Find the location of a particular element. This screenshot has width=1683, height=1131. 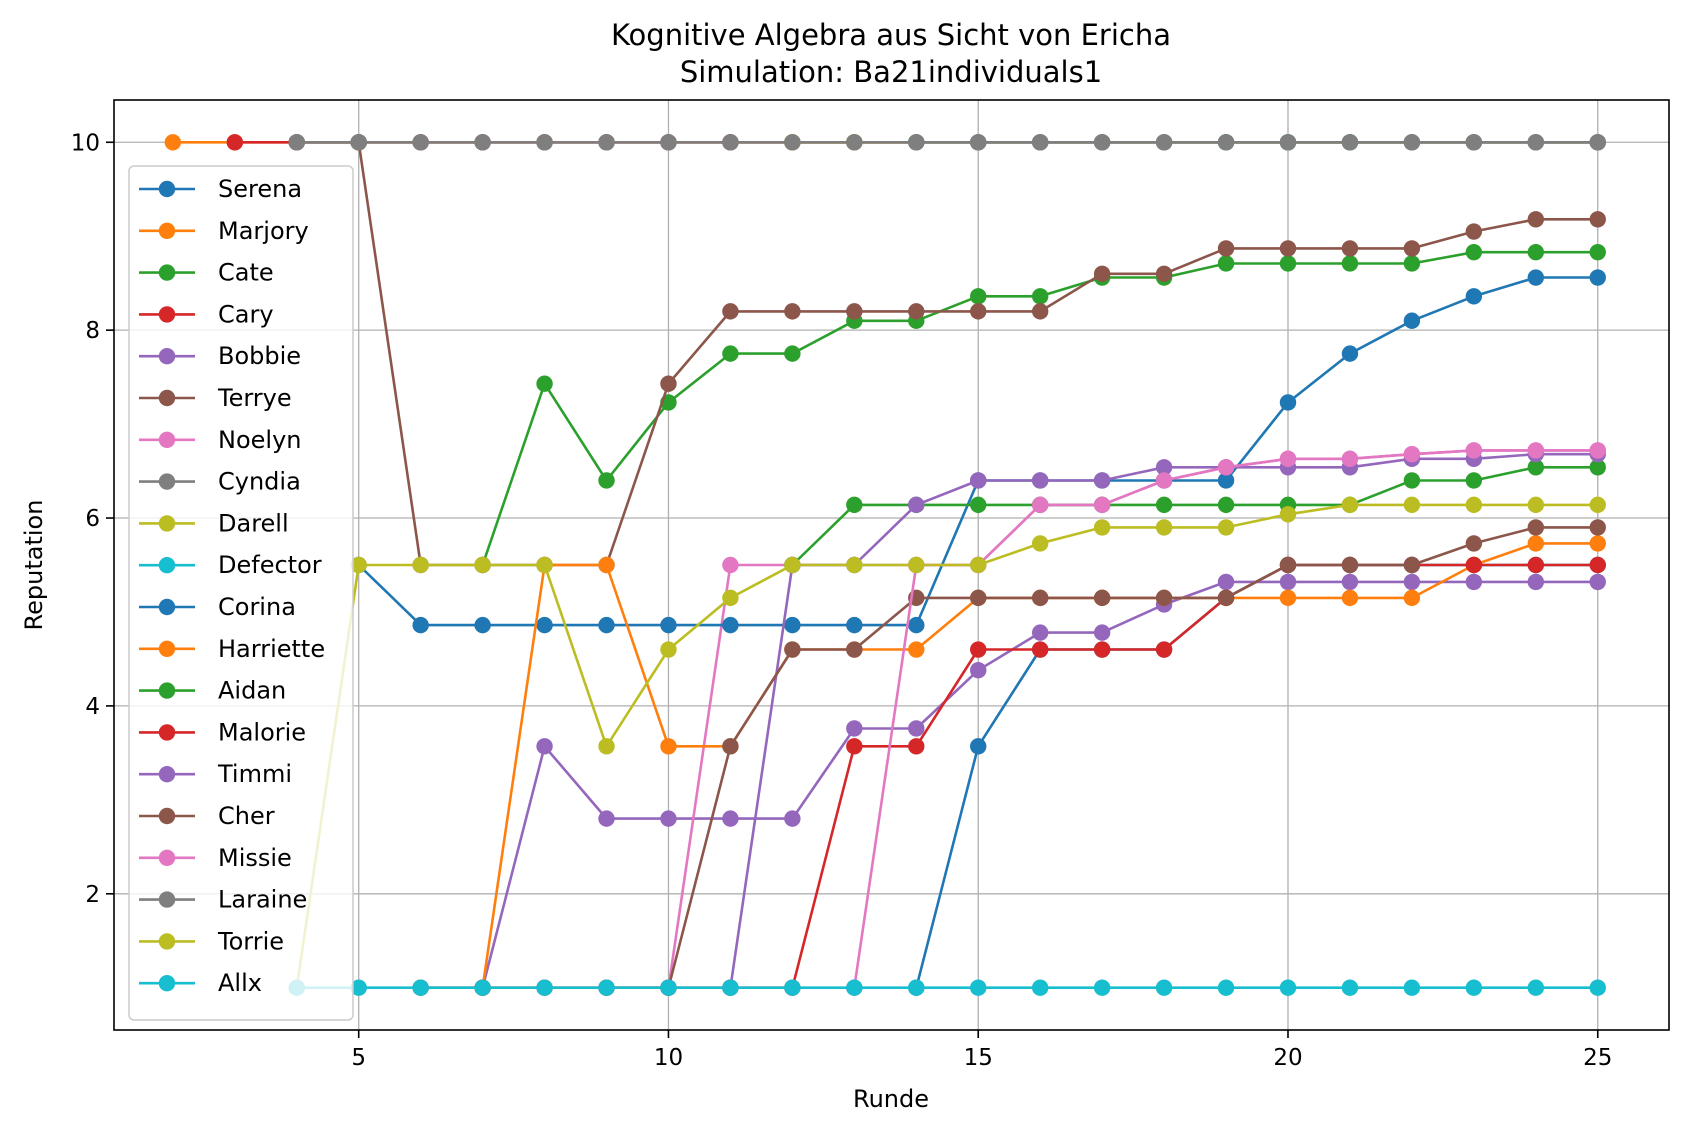

series-laraine is located at coordinates (947, 142).